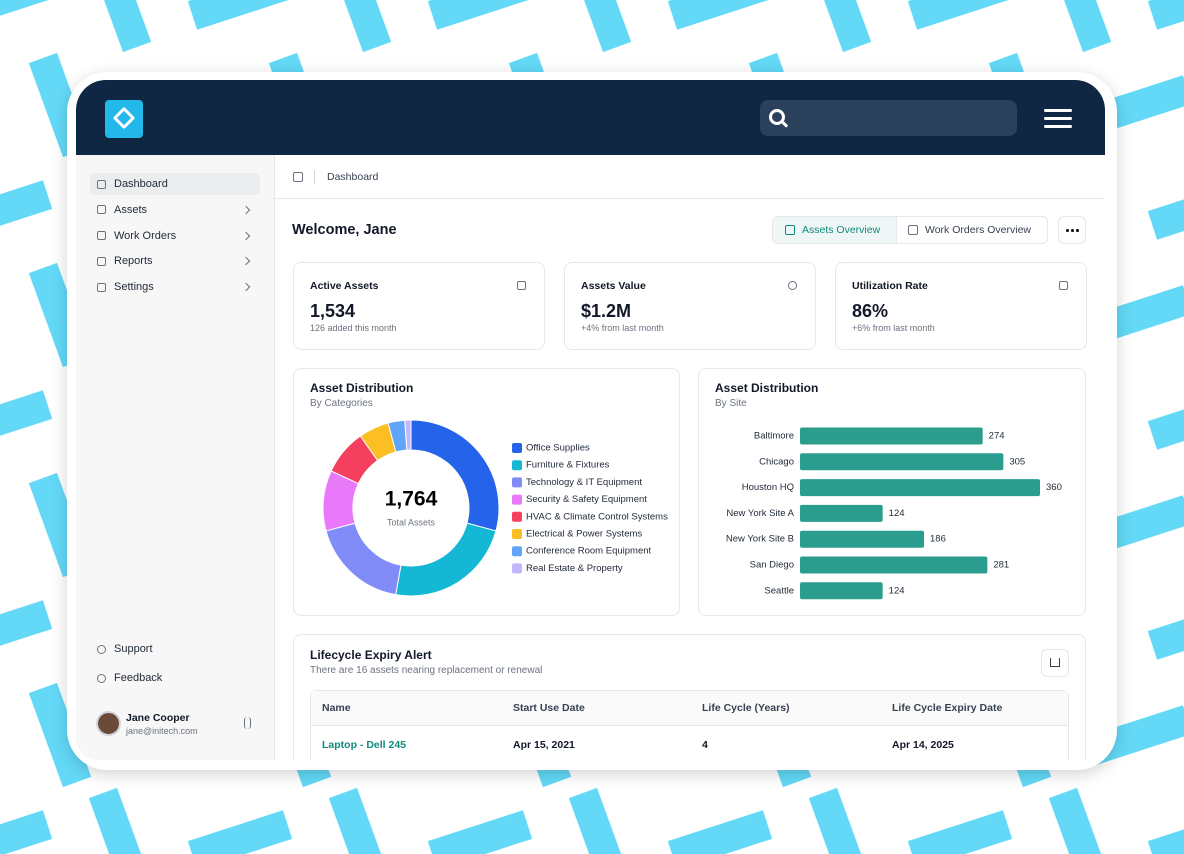 This screenshot has height=854, width=1184. Describe the element at coordinates (574, 568) in the screenshot. I see `legend-label: Real Estate & Property` at that location.